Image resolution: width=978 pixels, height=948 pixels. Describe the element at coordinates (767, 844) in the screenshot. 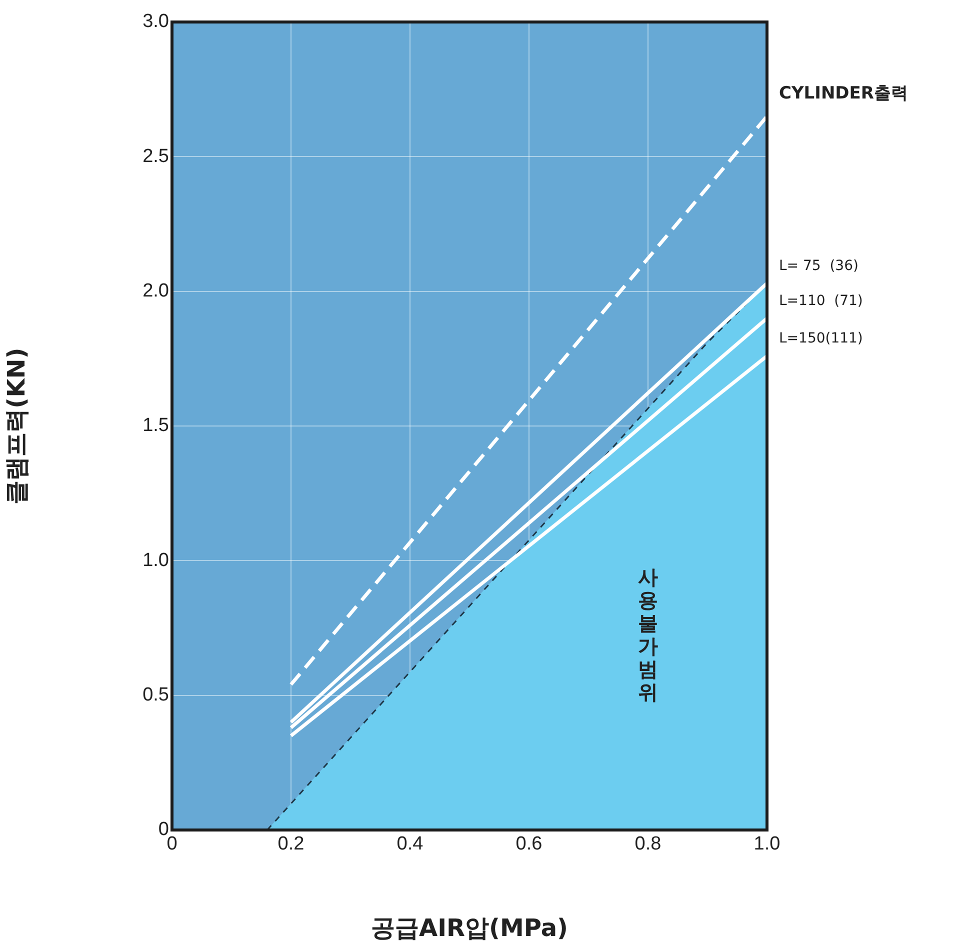

I see `x-tick-label: 1.0` at that location.